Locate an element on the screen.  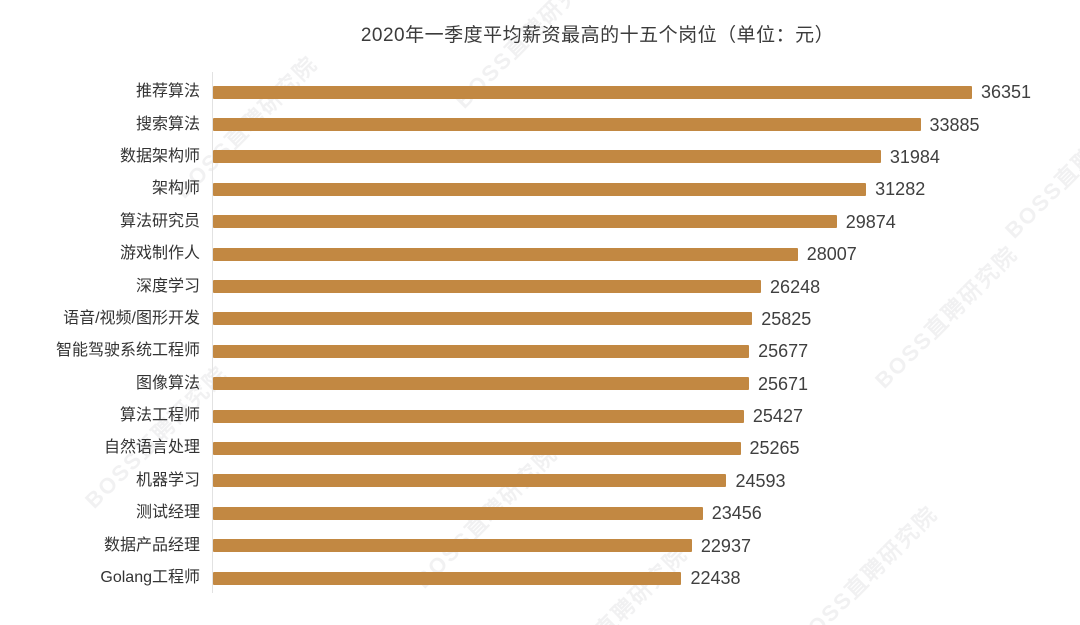
category-label: 算法工程师 is located at coordinates (159, 416).